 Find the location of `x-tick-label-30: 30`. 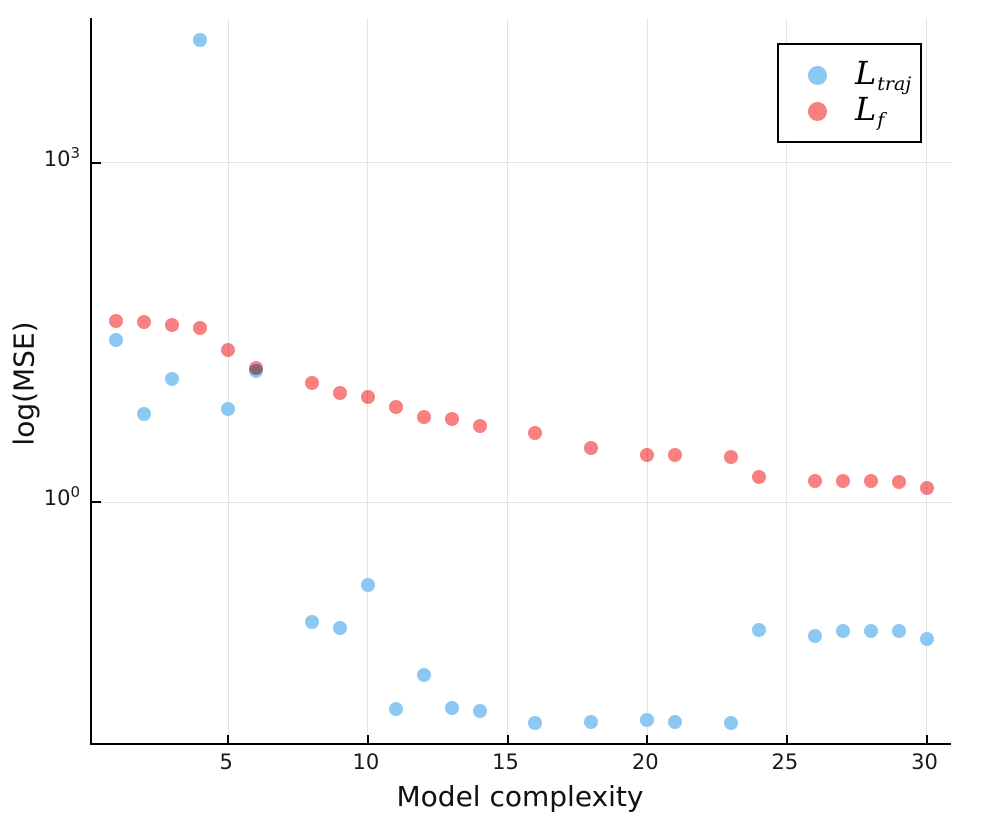

x-tick-label-30: 30 is located at coordinates (924, 762).